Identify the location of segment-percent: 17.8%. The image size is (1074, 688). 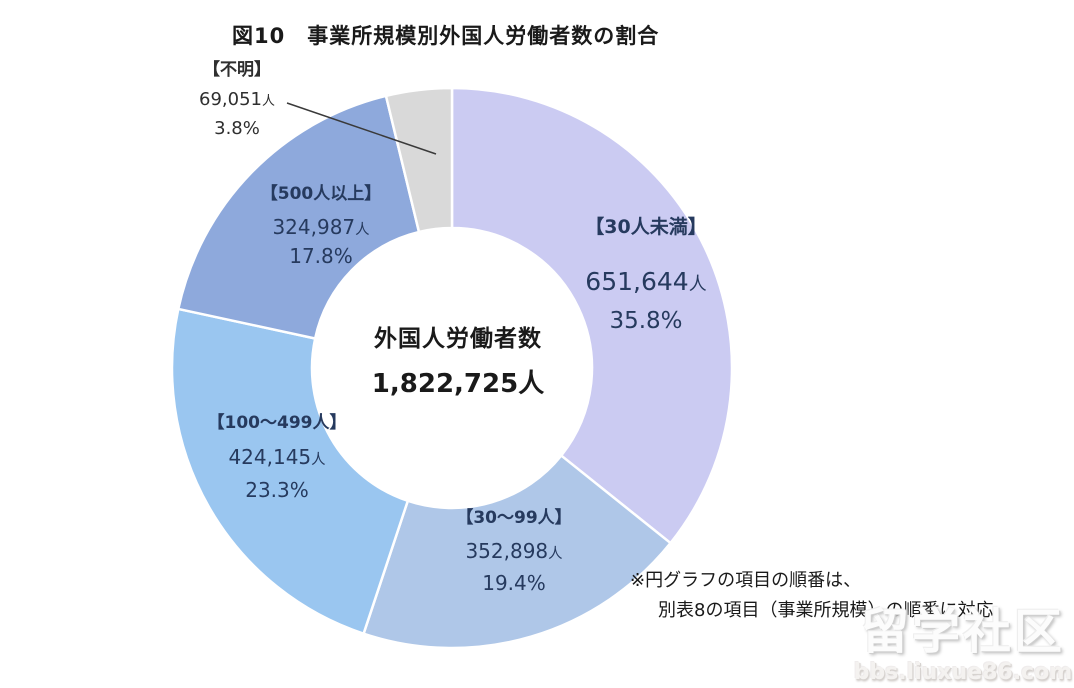
(321, 256).